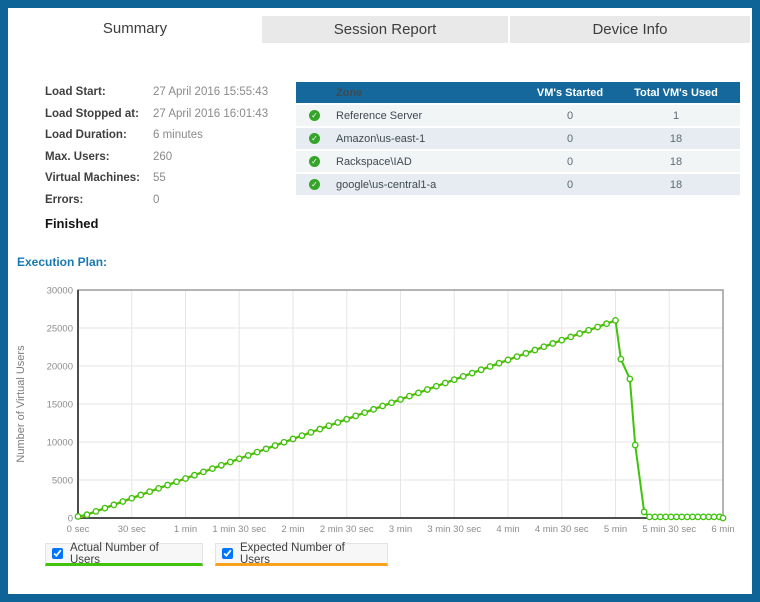 This screenshot has height=602, width=760. Describe the element at coordinates (518, 115) in the screenshot. I see `table-row: ✓ Reference Server 0 1` at that location.